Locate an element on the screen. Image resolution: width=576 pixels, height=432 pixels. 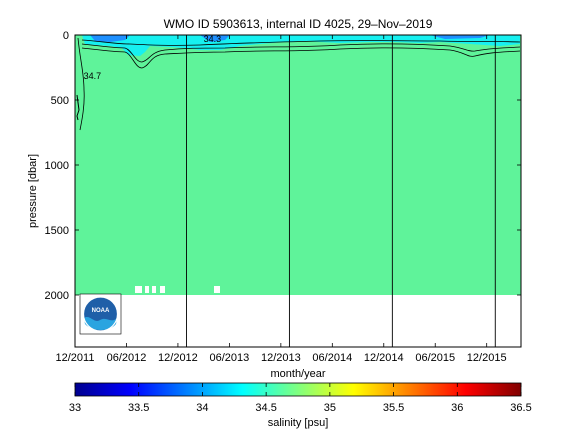
y-tick-label: 2000 is located at coordinates (57, 296).